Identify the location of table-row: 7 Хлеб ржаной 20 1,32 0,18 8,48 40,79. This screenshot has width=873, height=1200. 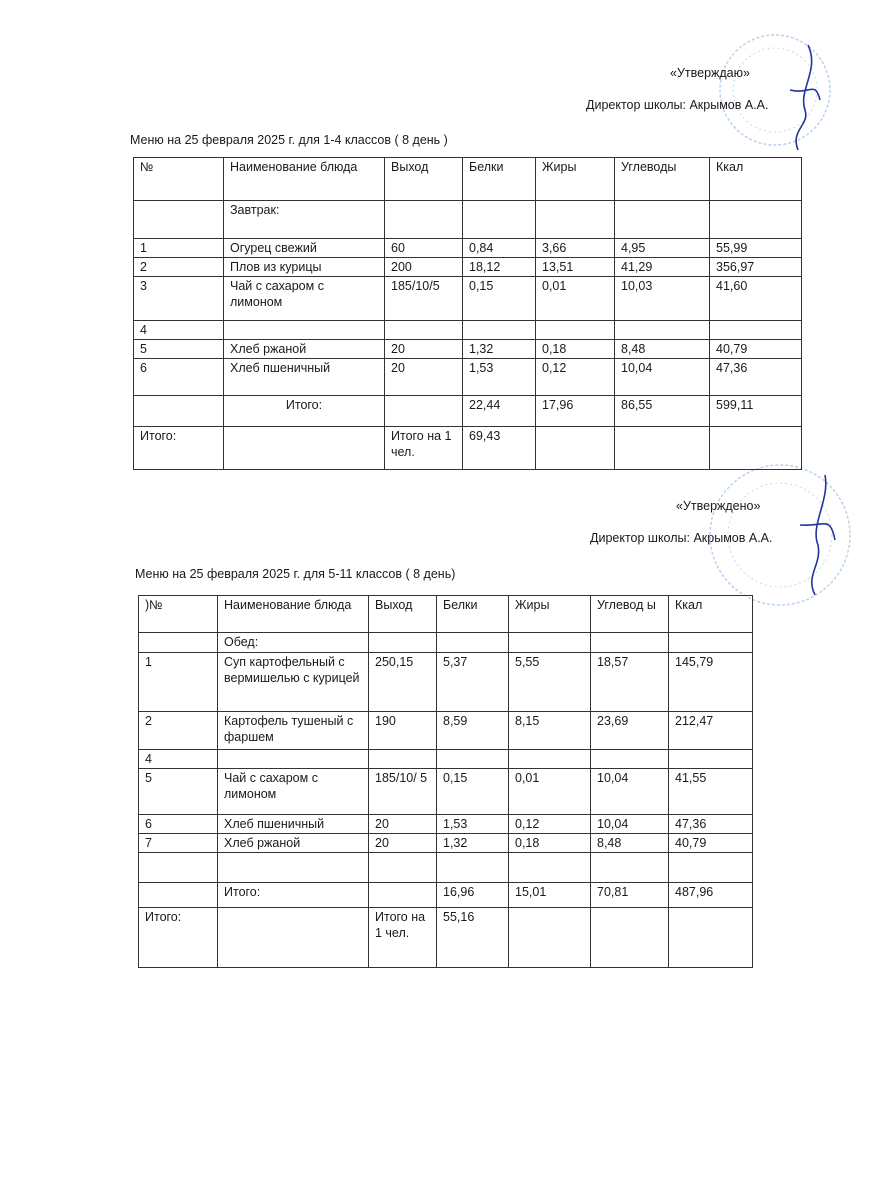
(445, 843).